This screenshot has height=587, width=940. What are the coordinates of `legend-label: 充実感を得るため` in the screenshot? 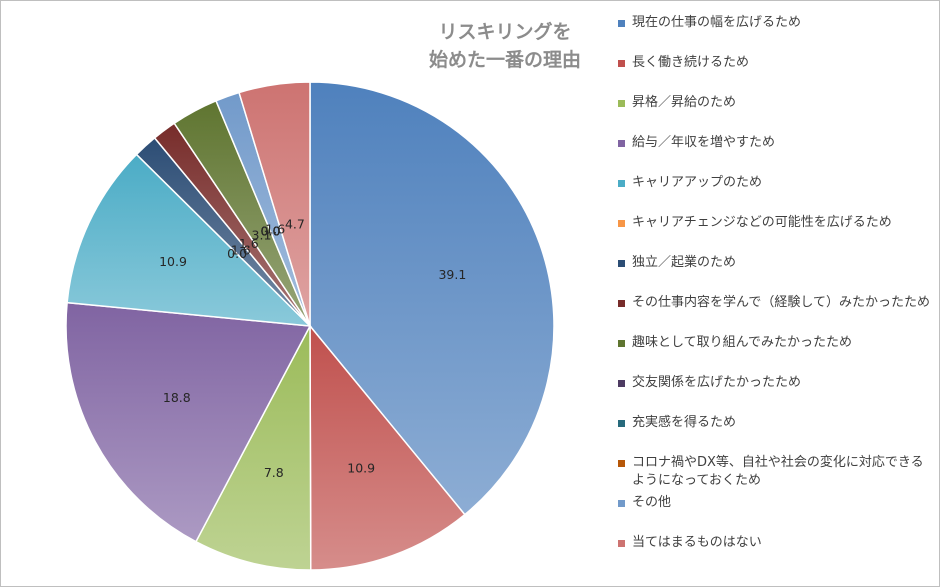 It's located at (684, 422).